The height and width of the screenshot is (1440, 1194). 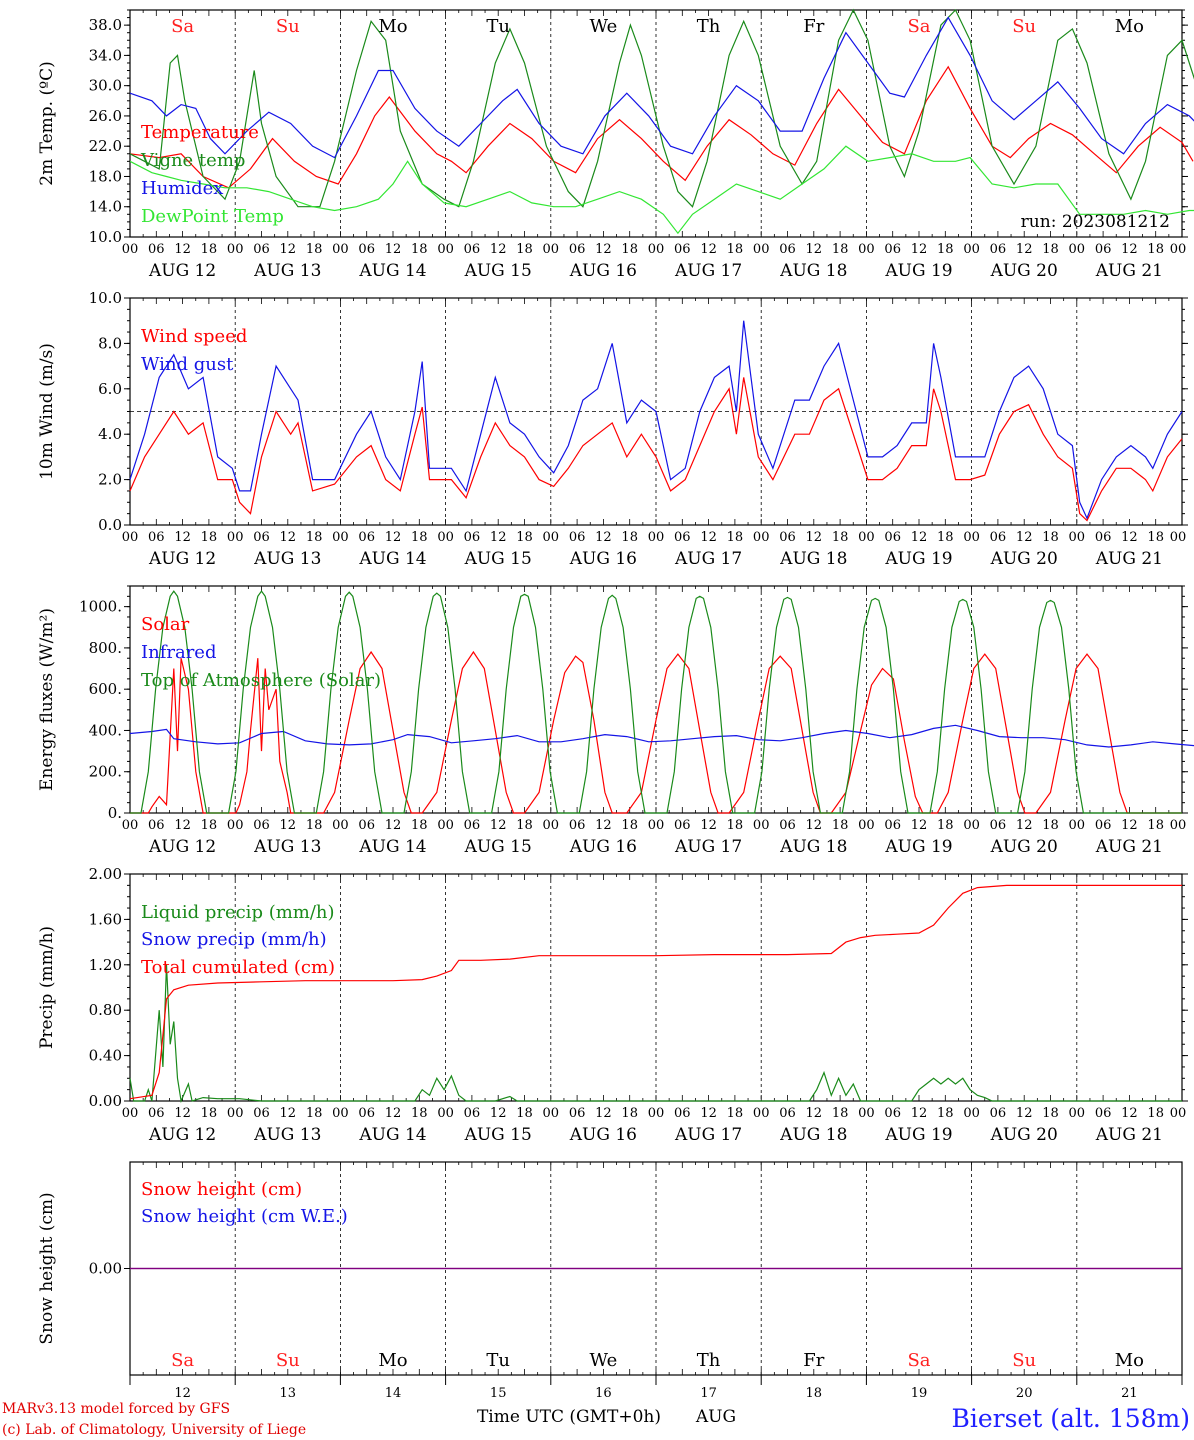 What do you see at coordinates (1129, 1135) in the screenshot?
I see `date-label: AUG 21` at bounding box center [1129, 1135].